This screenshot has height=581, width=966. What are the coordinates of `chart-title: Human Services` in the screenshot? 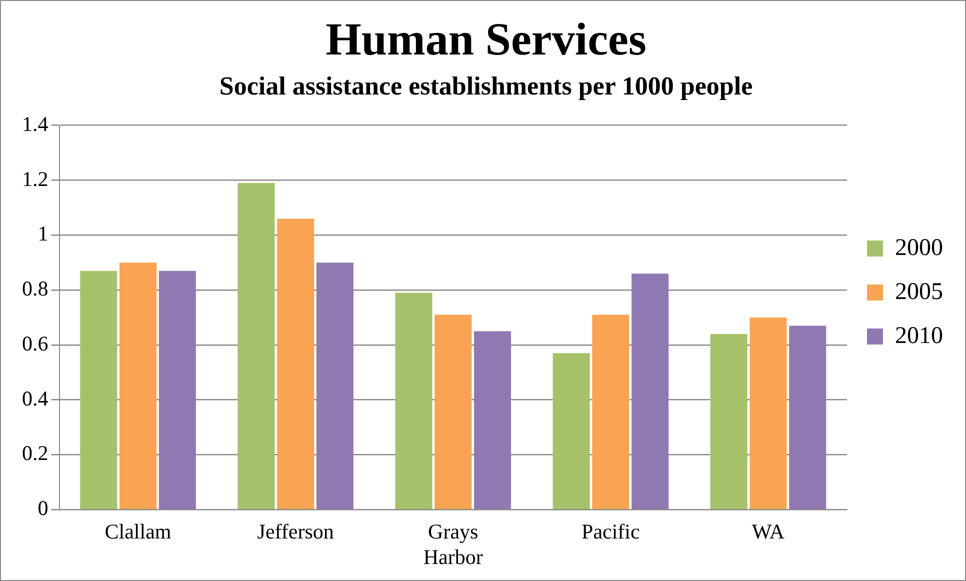 It's located at (486, 38).